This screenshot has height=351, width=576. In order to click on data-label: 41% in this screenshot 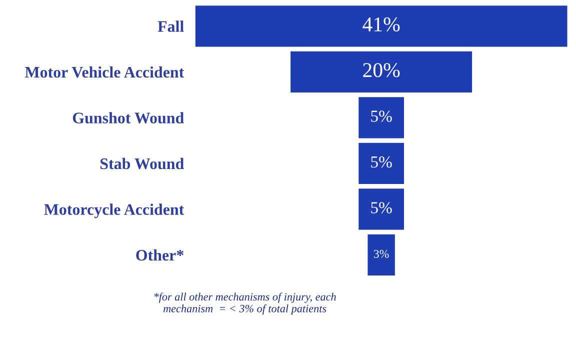, I will do `click(381, 24)`.